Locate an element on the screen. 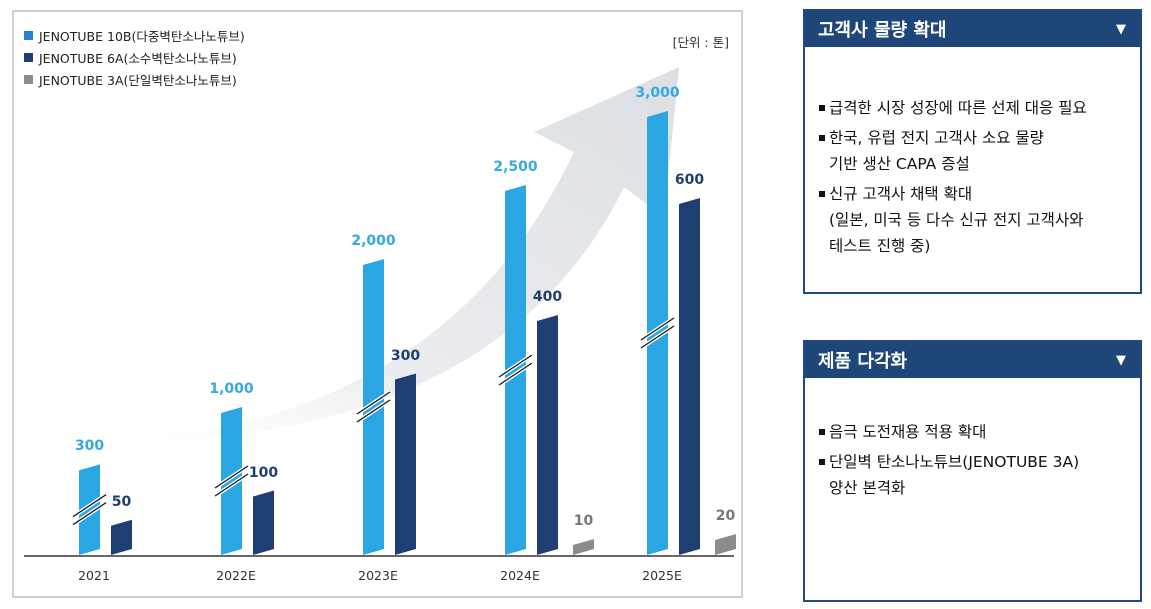 The height and width of the screenshot is (609, 1151). legend-label: JENOTUBE 3A(단일벽탄소나노튜브) is located at coordinates (138, 80).